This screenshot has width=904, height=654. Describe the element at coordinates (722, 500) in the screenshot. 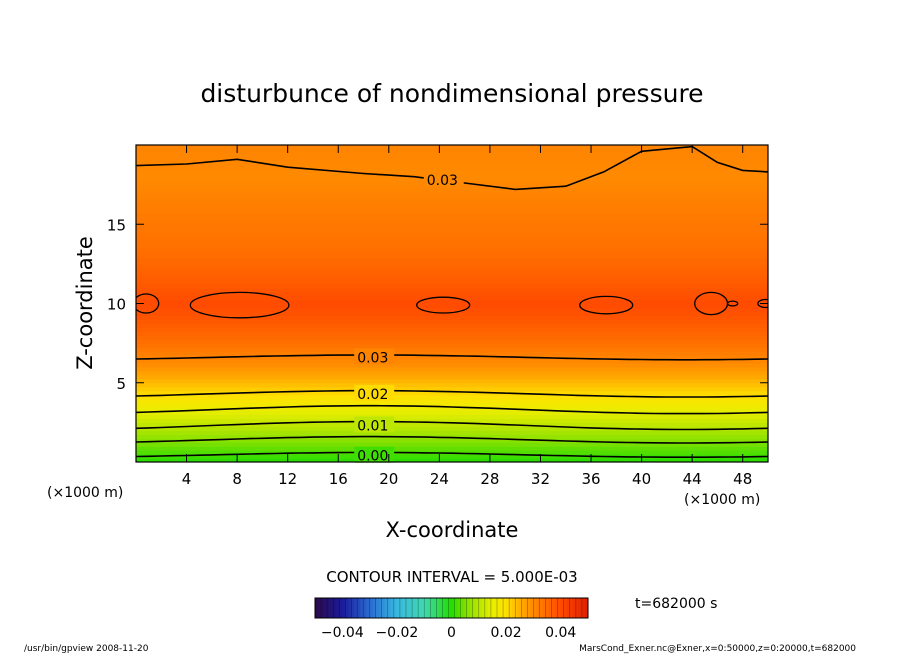

I see `x-unit-right: (×1000 m)` at that location.